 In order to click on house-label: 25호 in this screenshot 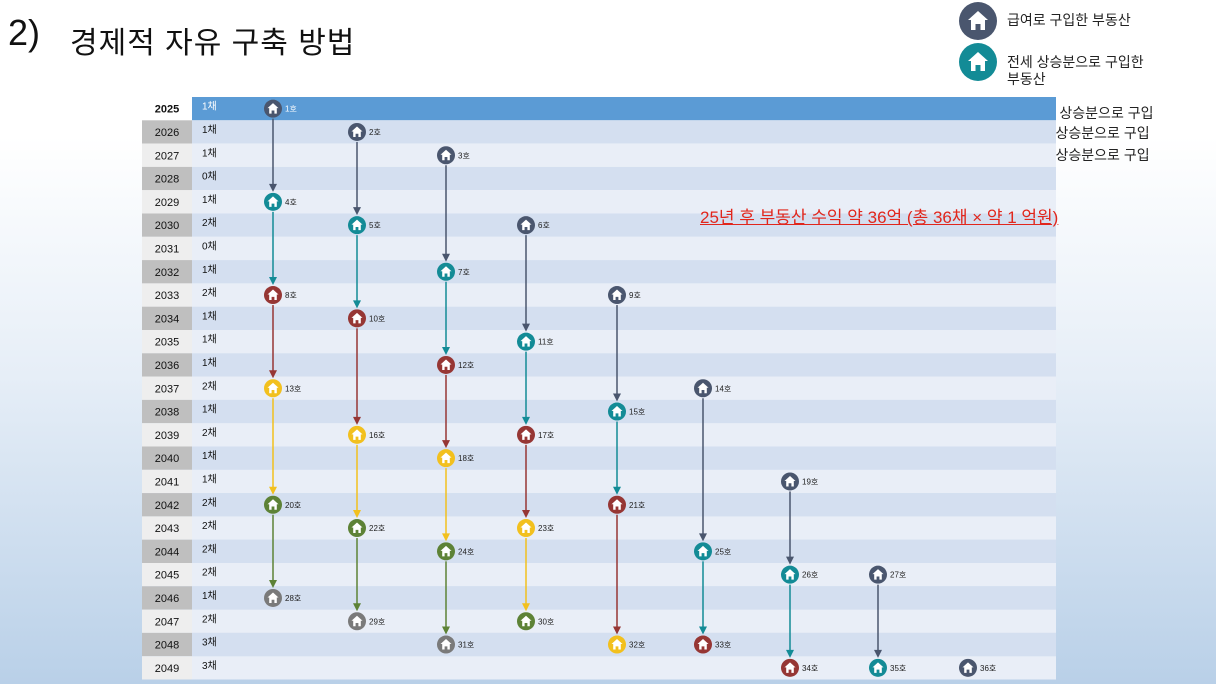, I will do `click(723, 551)`.